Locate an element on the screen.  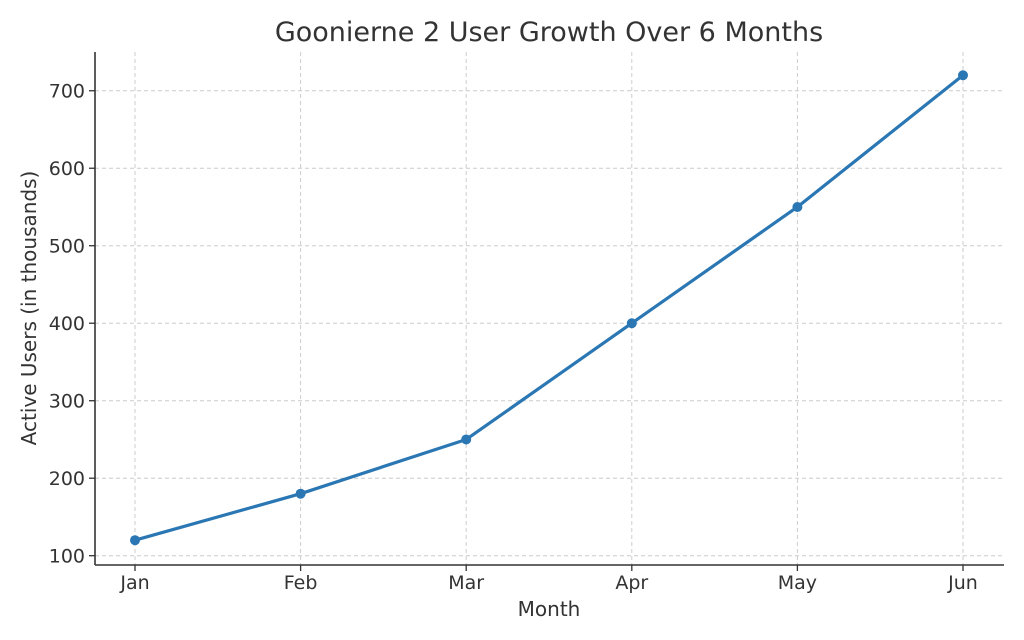
x-tick-label: Jun is located at coordinates (962, 583).